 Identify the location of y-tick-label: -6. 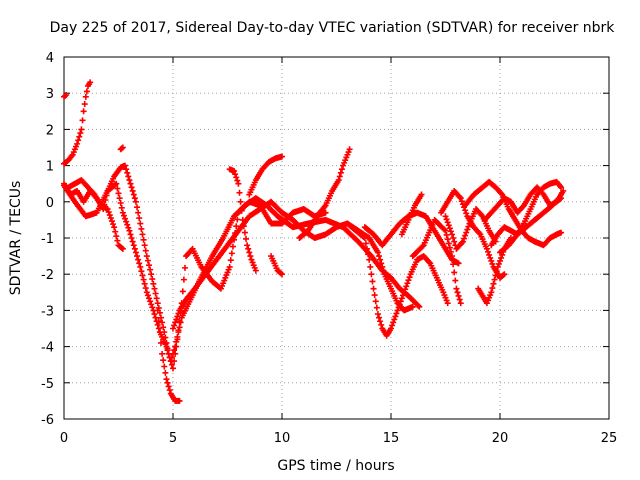
(47, 420).